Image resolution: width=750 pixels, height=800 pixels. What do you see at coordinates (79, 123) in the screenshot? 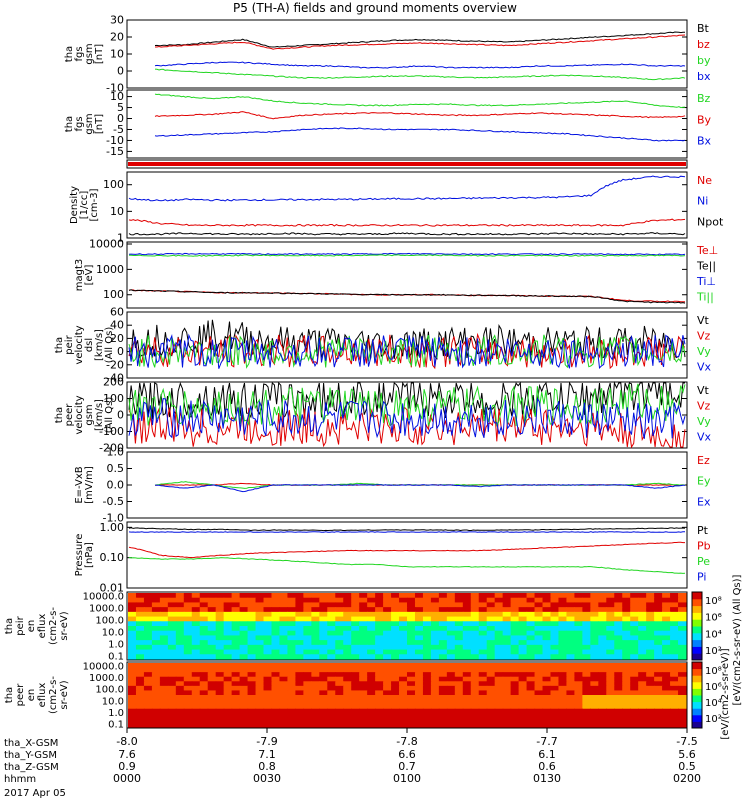
I see `y-axis-label: fgs` at bounding box center [79, 123].